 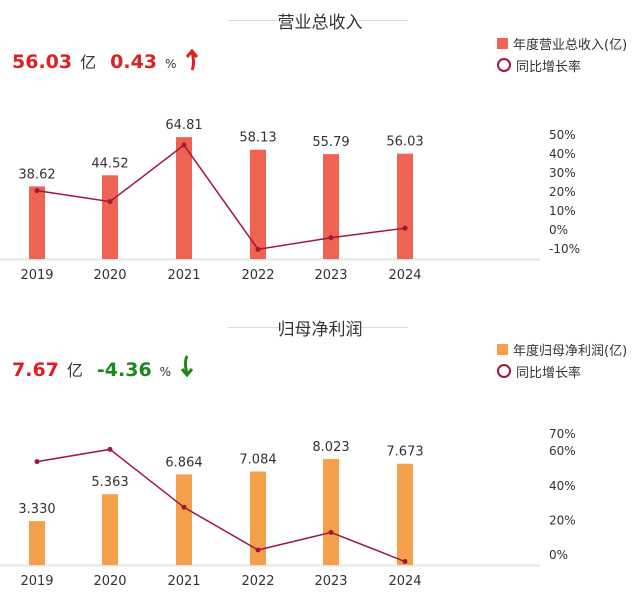 I want to click on bar-label: 5.363, so click(x=109, y=482).